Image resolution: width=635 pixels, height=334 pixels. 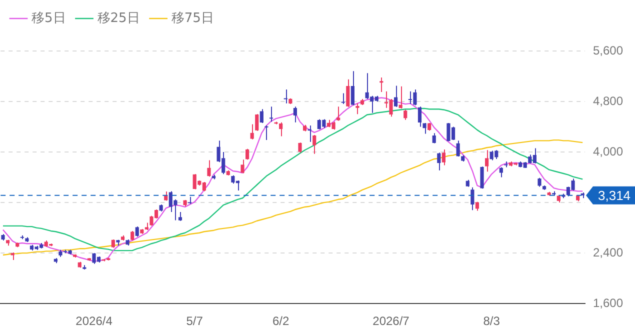 What do you see at coordinates (608, 101) in the screenshot?
I see `y-tick-label: 4,800` at bounding box center [608, 101].